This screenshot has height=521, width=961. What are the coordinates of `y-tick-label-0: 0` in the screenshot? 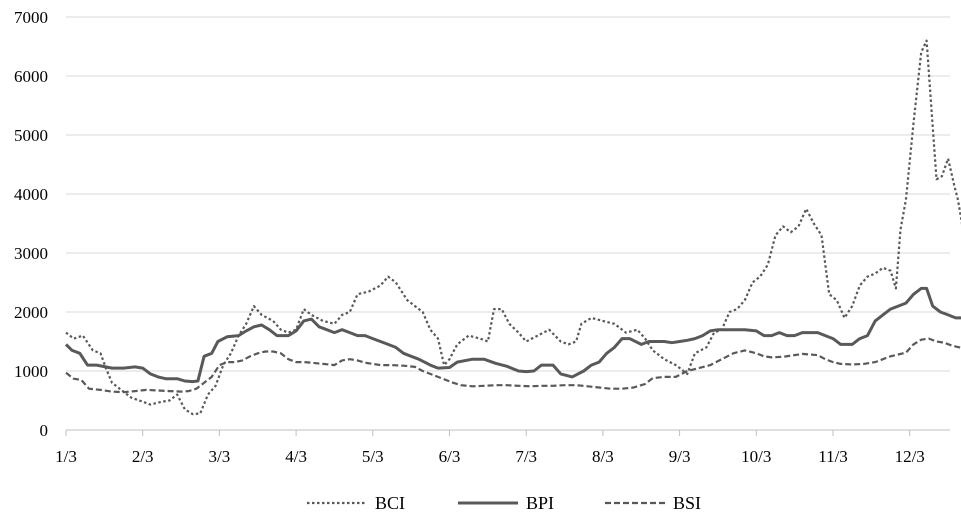 It's located at (44, 430).